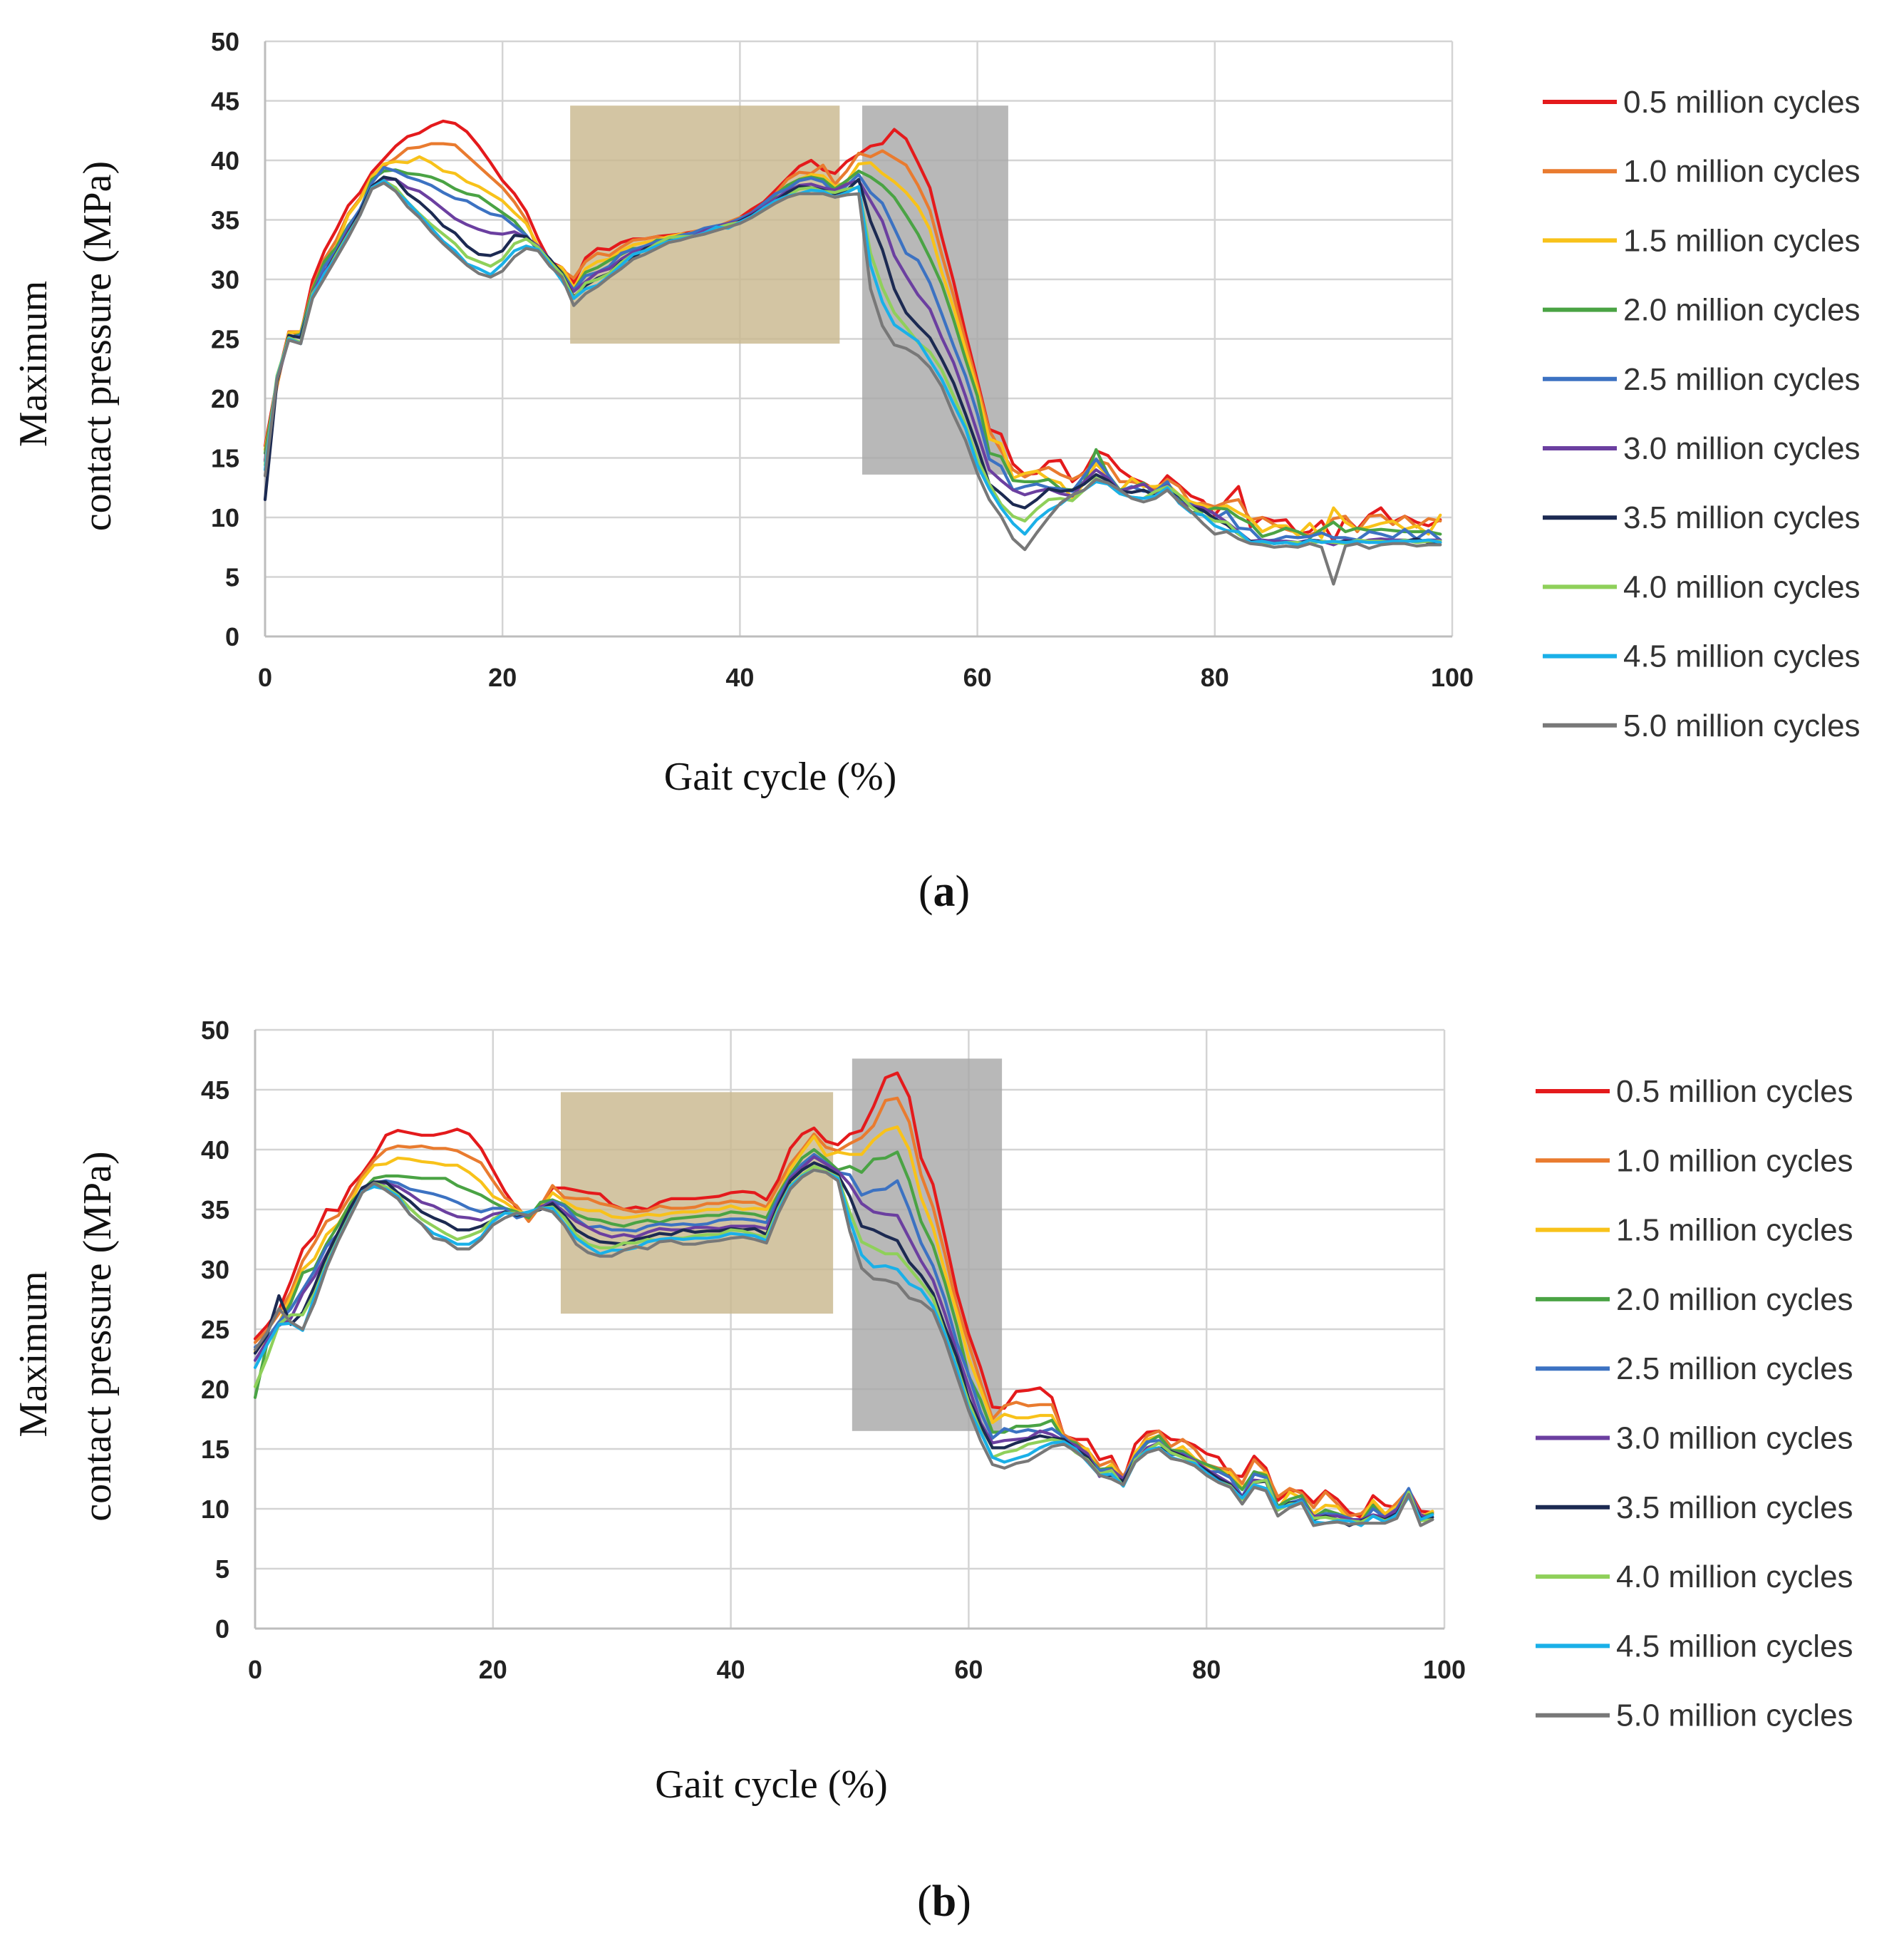  I want to click on panel-label-b: (b), so click(944, 1902).